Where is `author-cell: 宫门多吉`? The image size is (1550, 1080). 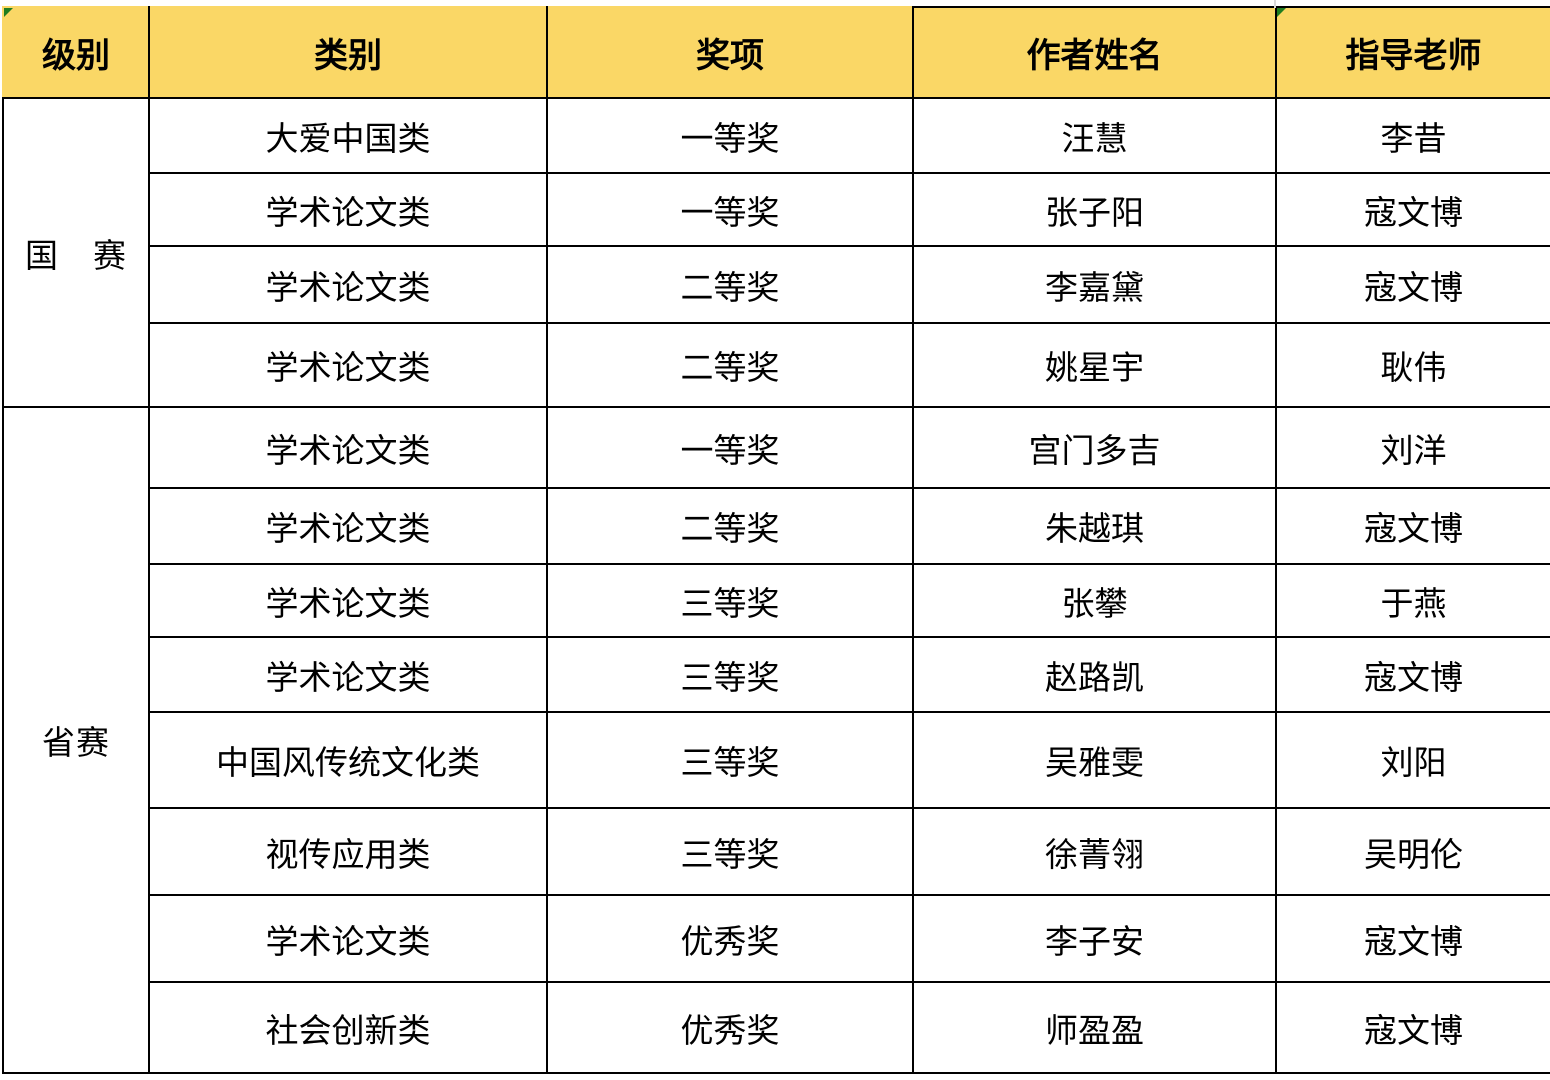 author-cell: 宫门多吉 is located at coordinates (1094, 447).